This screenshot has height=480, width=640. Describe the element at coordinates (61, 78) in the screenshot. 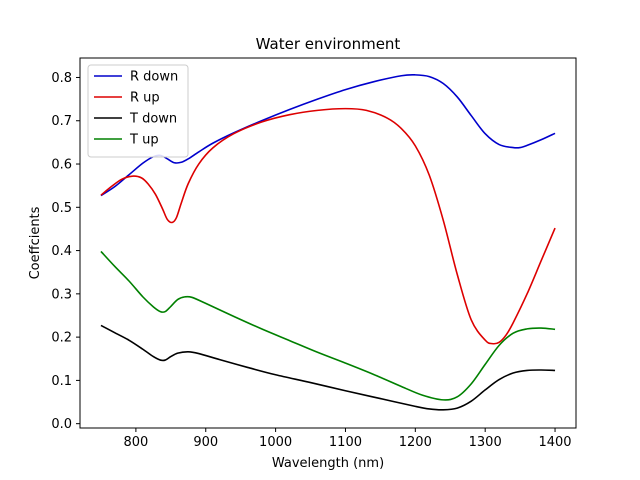

I see `y-tick-label: 0.8` at that location.